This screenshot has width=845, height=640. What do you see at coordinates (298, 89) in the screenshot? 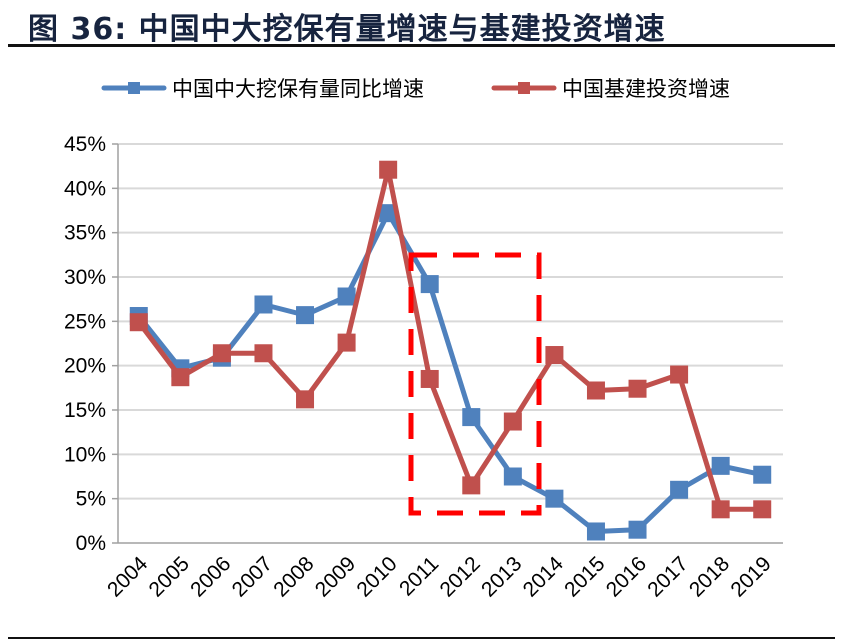
I see `legend-label: 中国中大挖保有量同比增速` at bounding box center [298, 89].